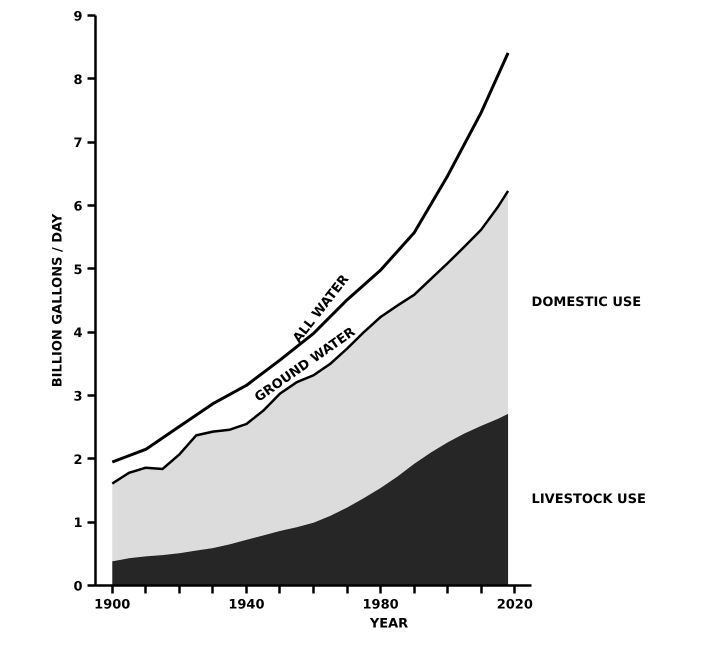 The width and height of the screenshot is (702, 645). What do you see at coordinates (77, 207) in the screenshot?
I see `y-tick-label: 6` at bounding box center [77, 207].